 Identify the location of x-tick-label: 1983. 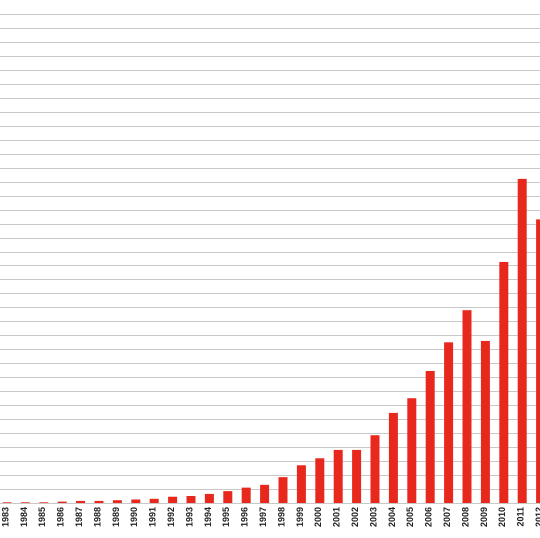
(5, 517).